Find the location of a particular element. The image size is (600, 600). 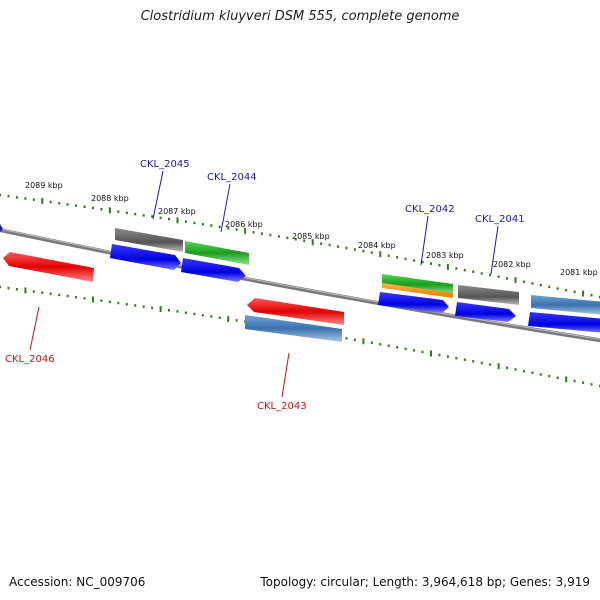

kbp-label-2083: 2083 kbp is located at coordinates (445, 255).